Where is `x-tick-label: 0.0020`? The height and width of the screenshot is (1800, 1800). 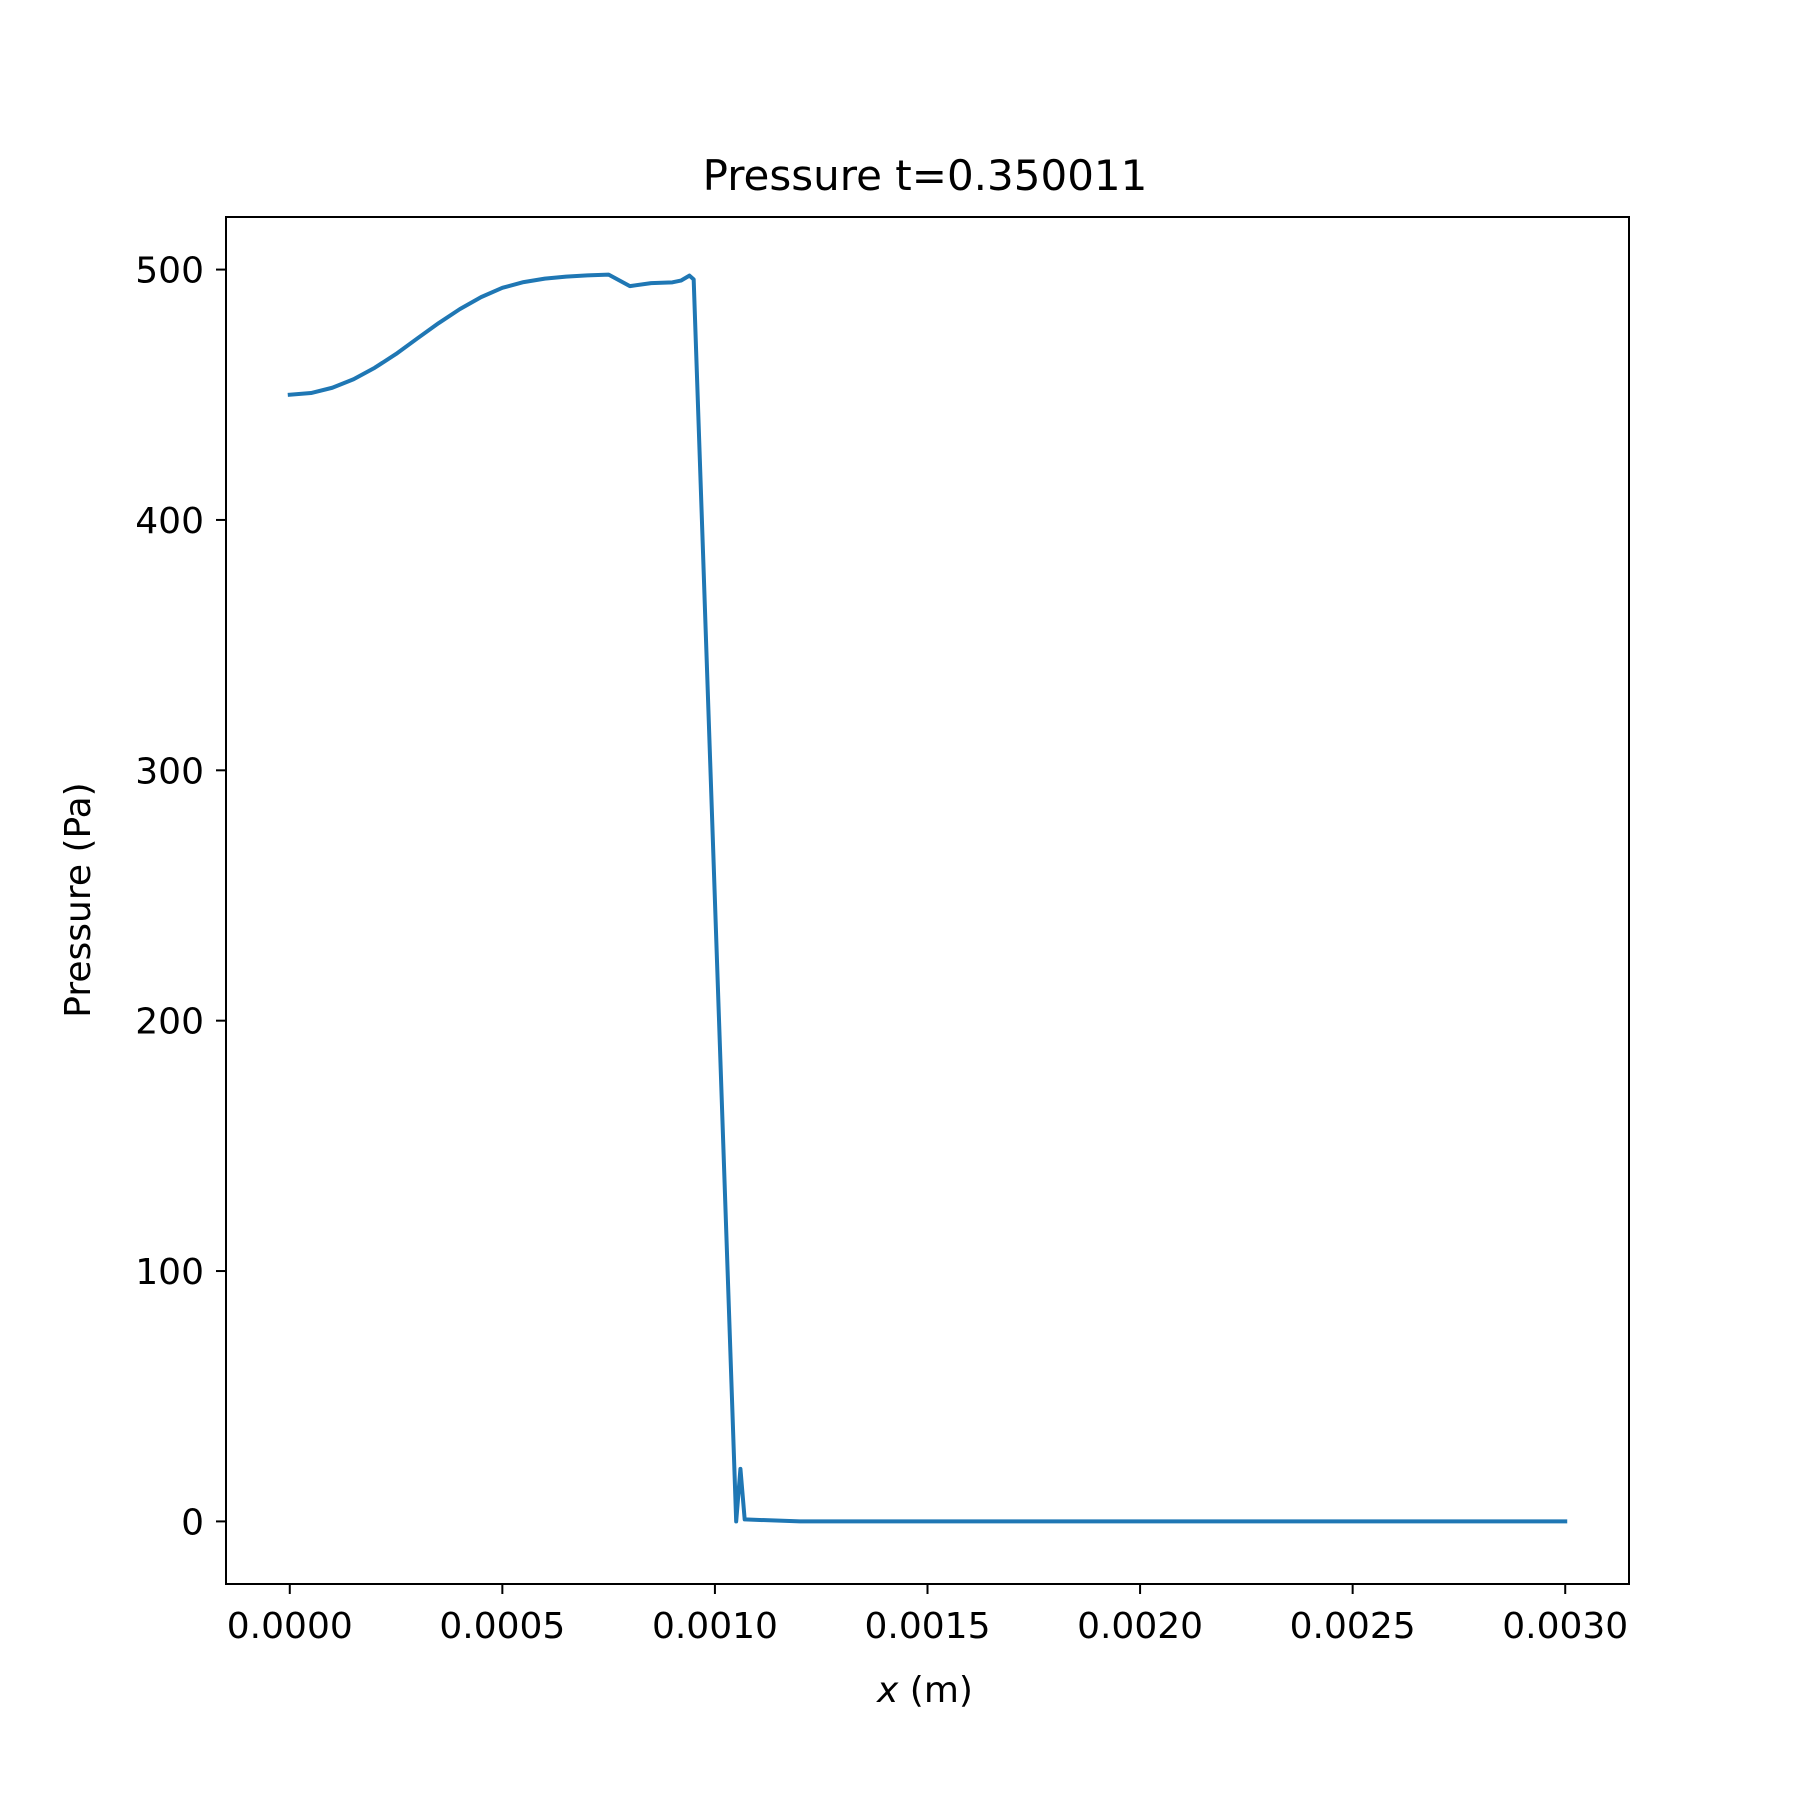
x-tick-label: 0.0020 is located at coordinates (1140, 1626).